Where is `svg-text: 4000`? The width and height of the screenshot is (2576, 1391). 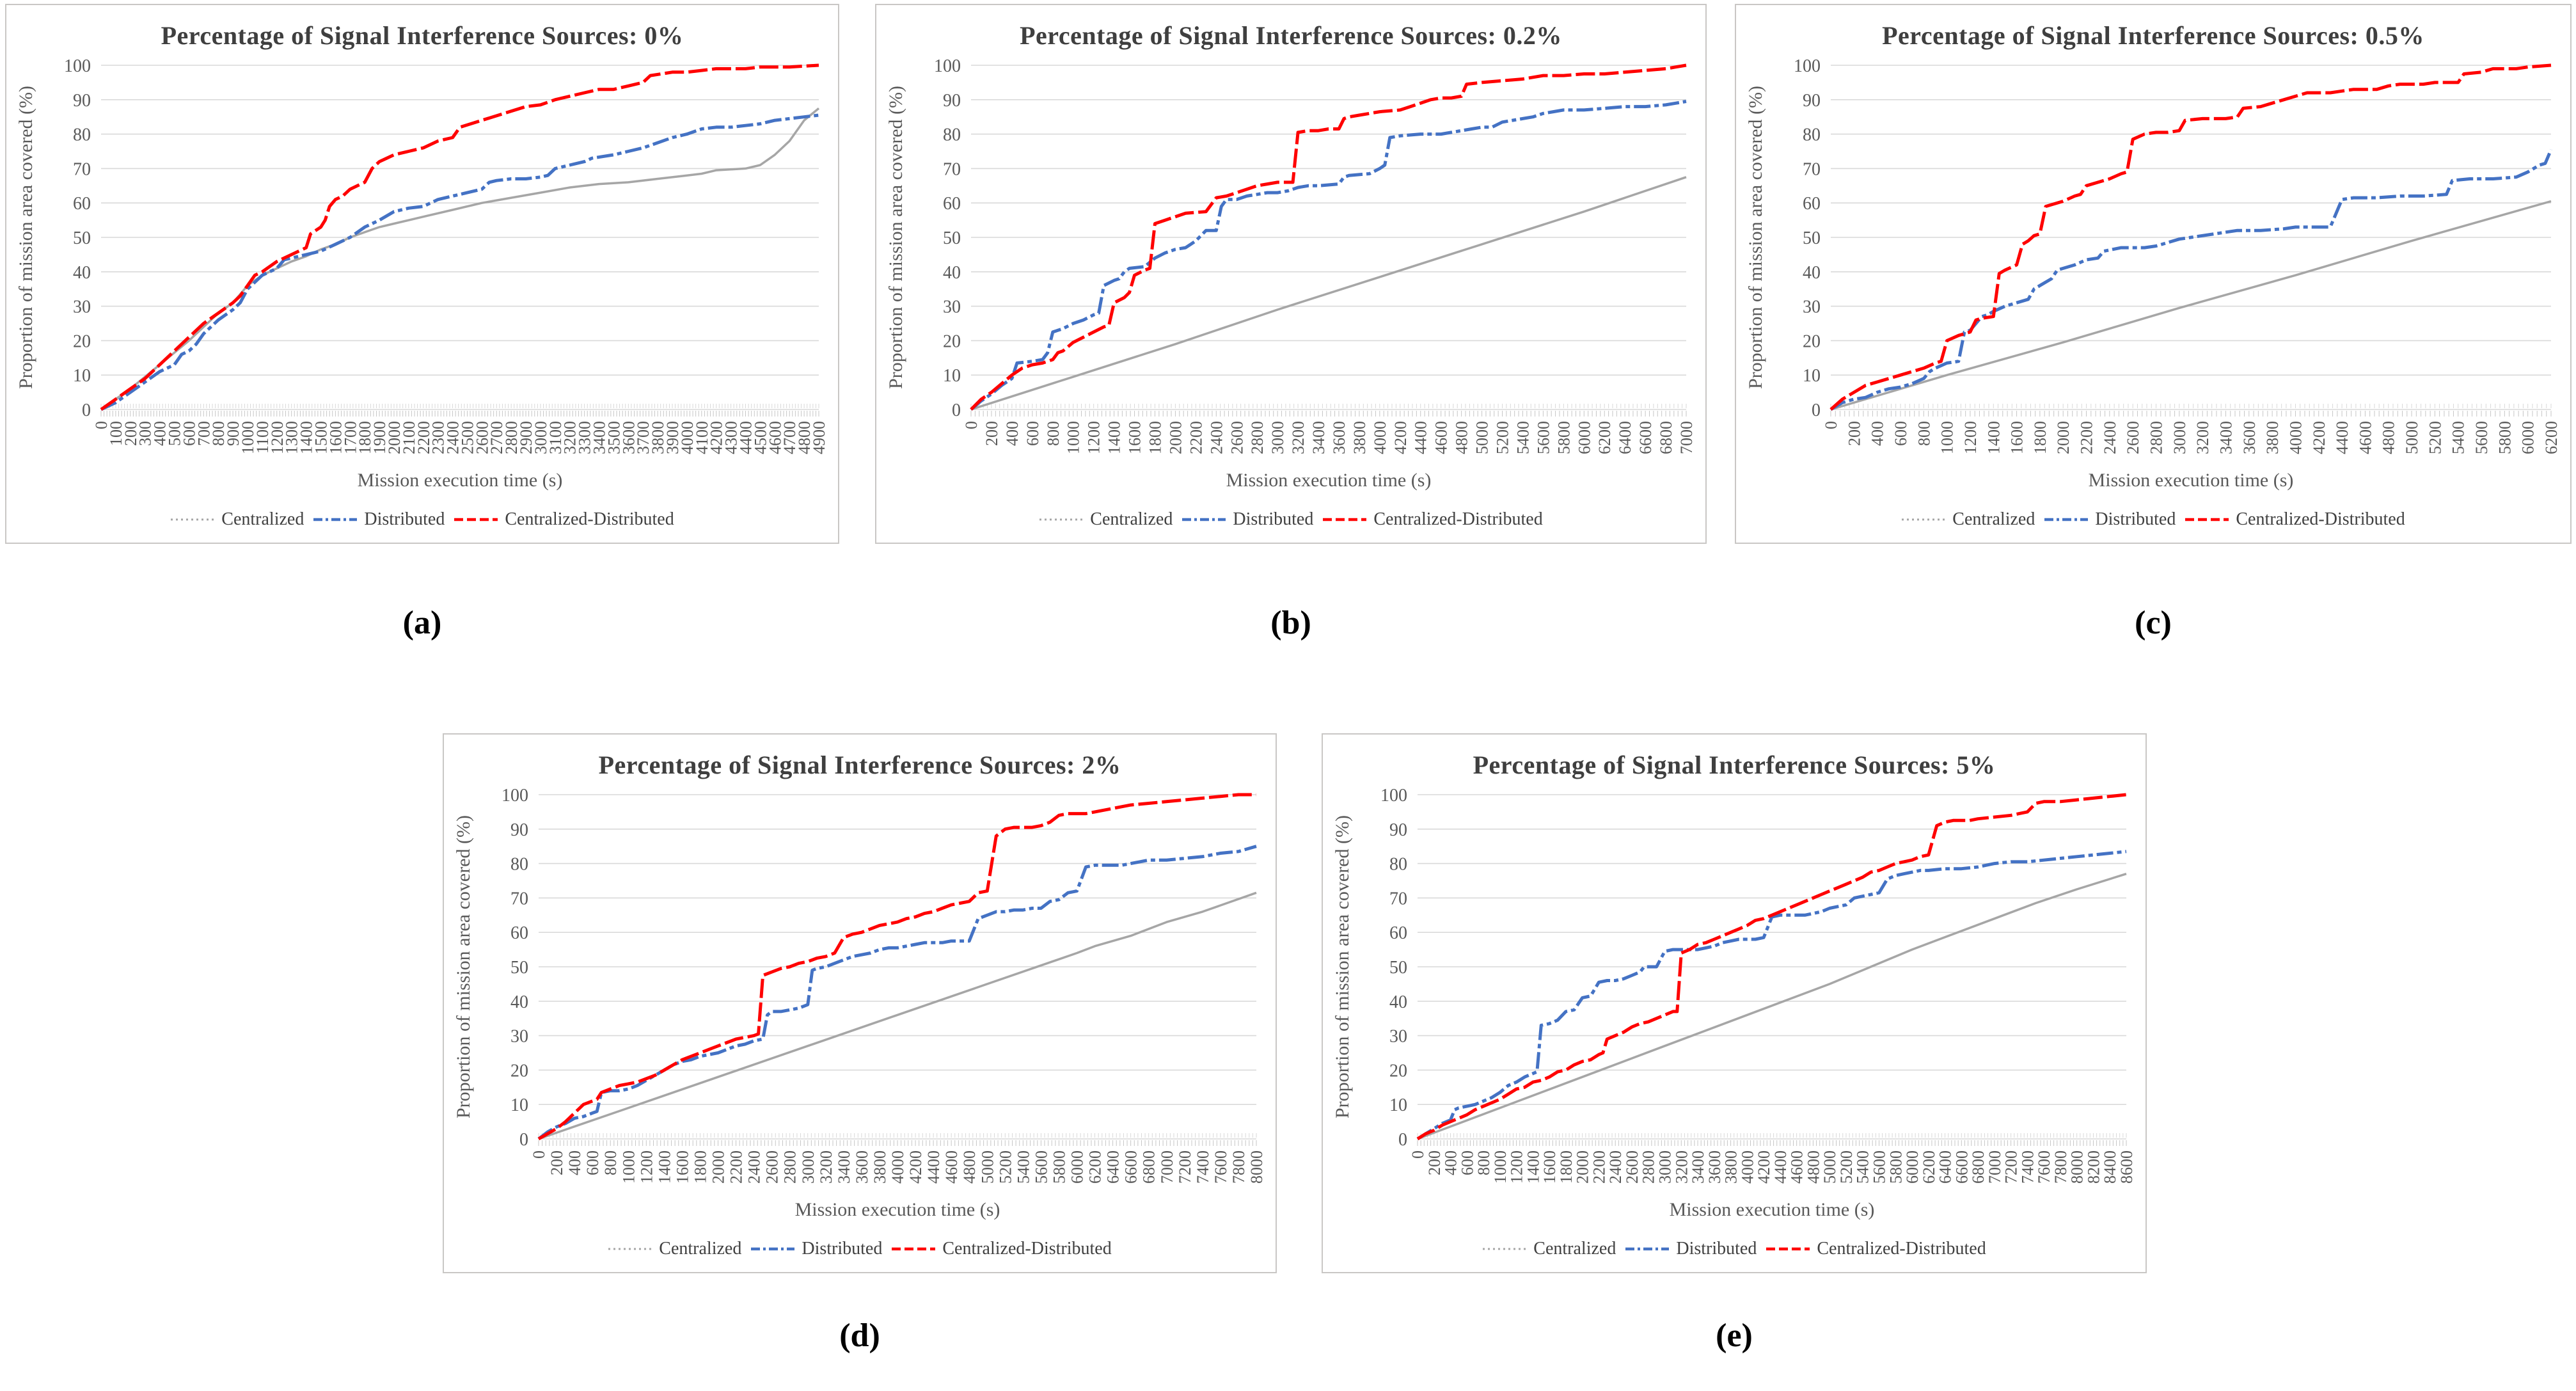
svg-text: 4000 is located at coordinates (1747, 1167).